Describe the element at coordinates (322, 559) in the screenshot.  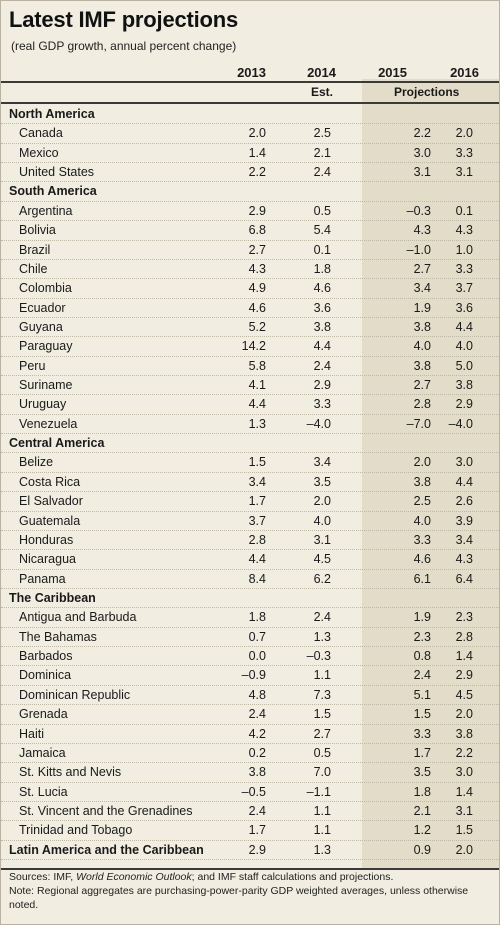
I see `value-cell: 4.5` at that location.